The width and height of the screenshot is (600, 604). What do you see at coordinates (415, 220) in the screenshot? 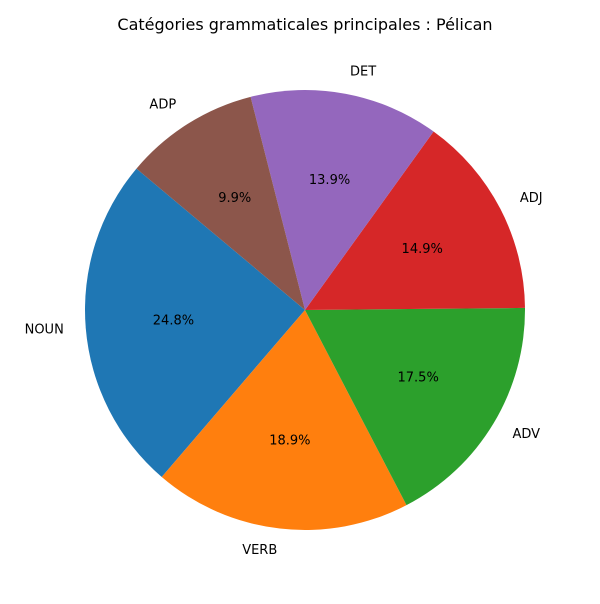
I see `pie-slice-adj` at bounding box center [415, 220].